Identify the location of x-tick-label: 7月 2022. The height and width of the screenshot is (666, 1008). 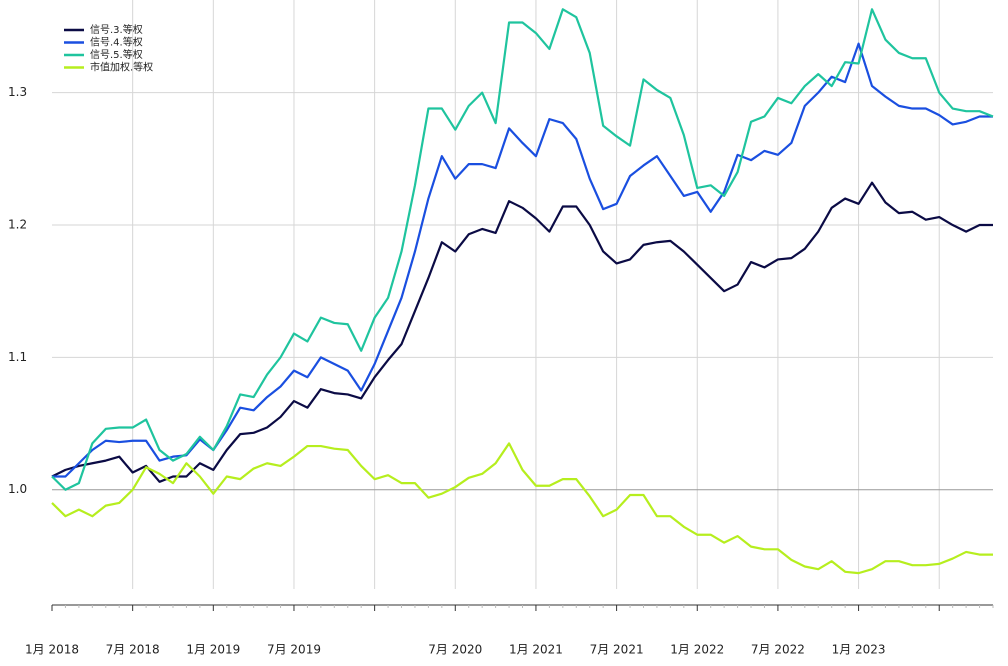
(778, 650).